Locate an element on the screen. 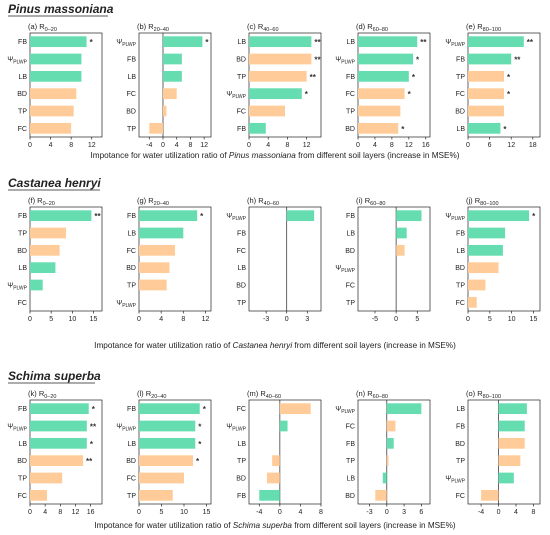  x-tick-label: 18 is located at coordinates (533, 145).